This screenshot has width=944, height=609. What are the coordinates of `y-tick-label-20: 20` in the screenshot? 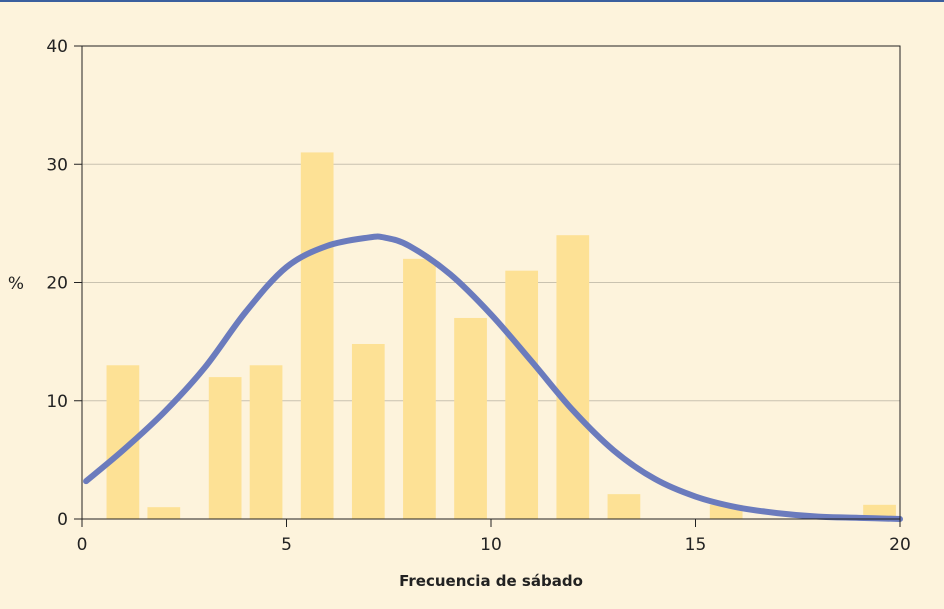 It's located at (57, 284).